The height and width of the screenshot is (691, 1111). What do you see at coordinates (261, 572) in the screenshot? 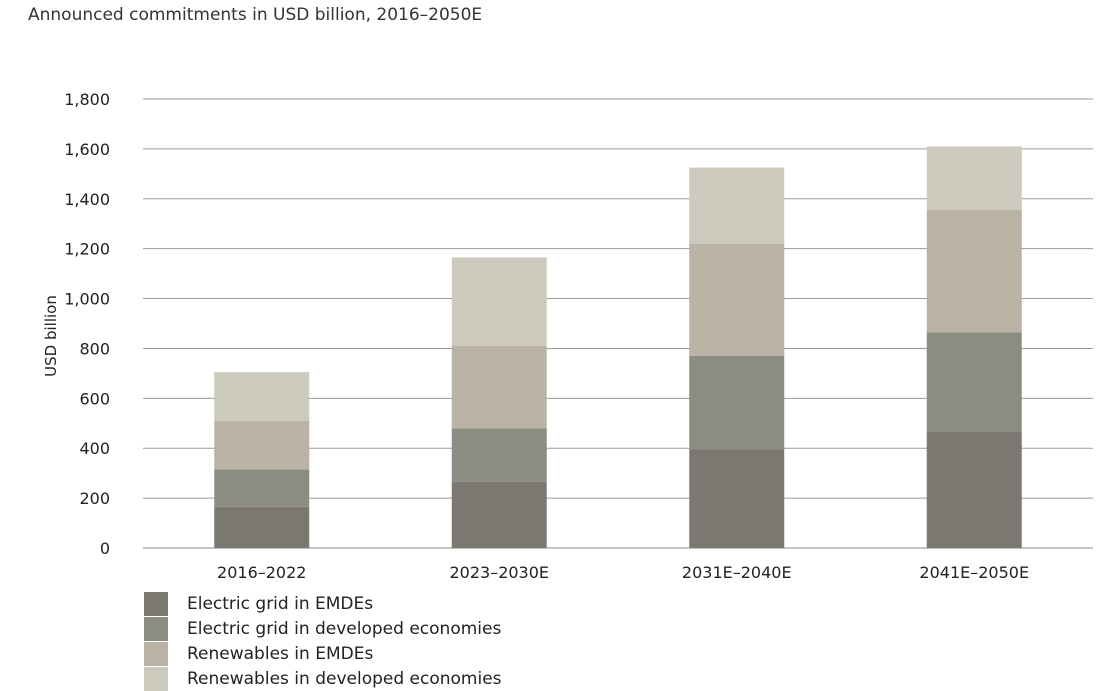
I see `x-tick-label: 2016–2022` at bounding box center [261, 572].